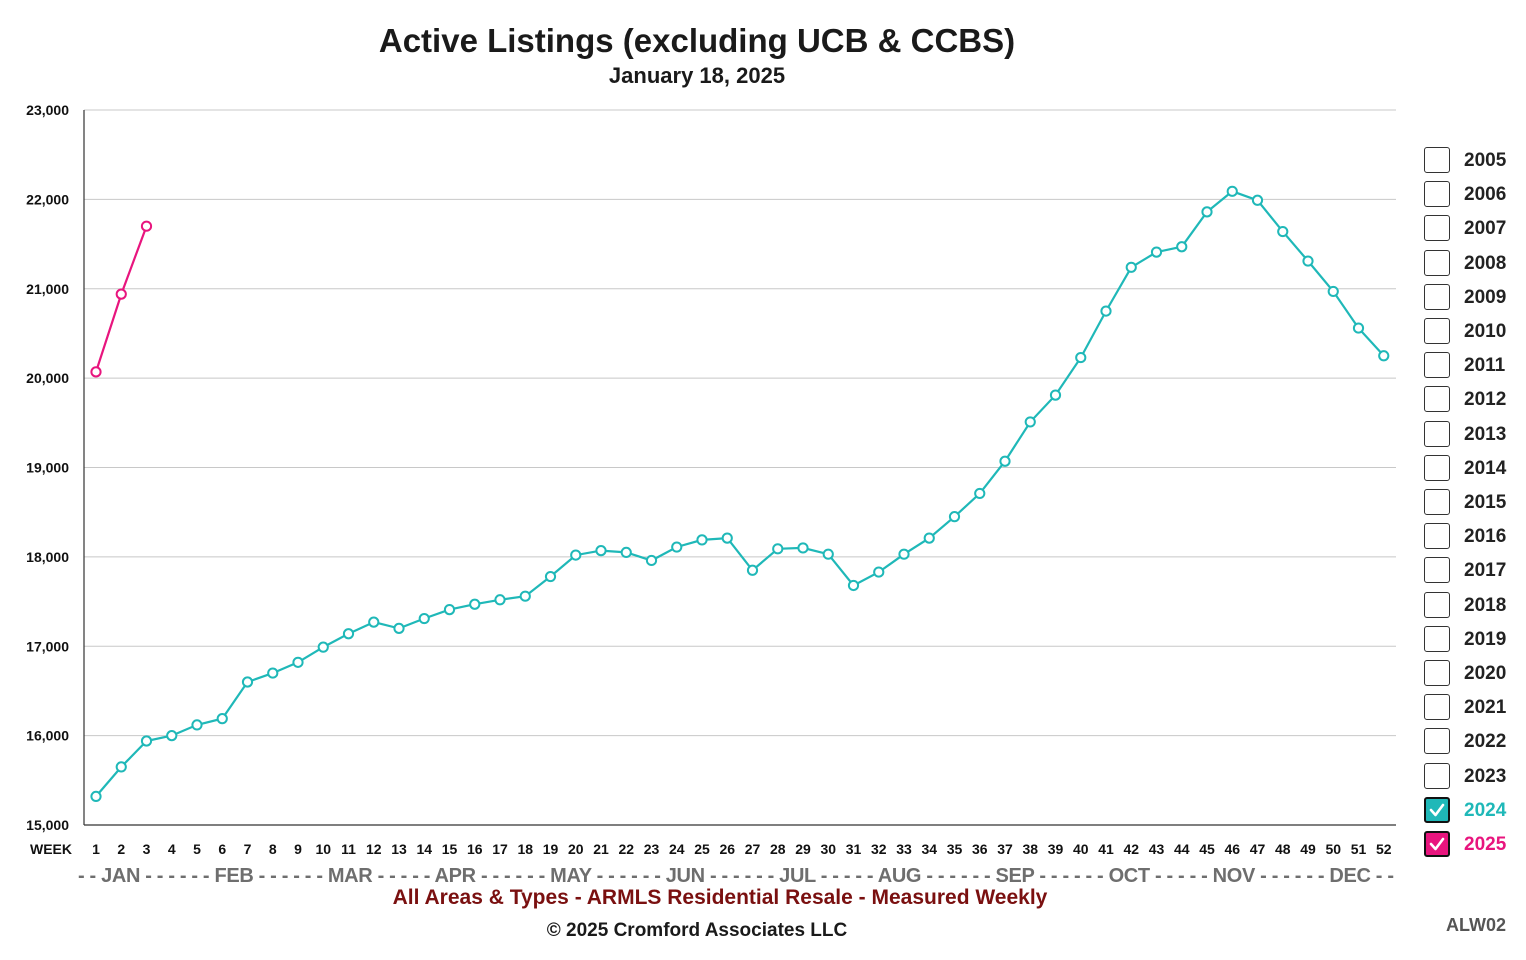  What do you see at coordinates (929, 849) in the screenshot?
I see `x-tick-label: 34` at bounding box center [929, 849].